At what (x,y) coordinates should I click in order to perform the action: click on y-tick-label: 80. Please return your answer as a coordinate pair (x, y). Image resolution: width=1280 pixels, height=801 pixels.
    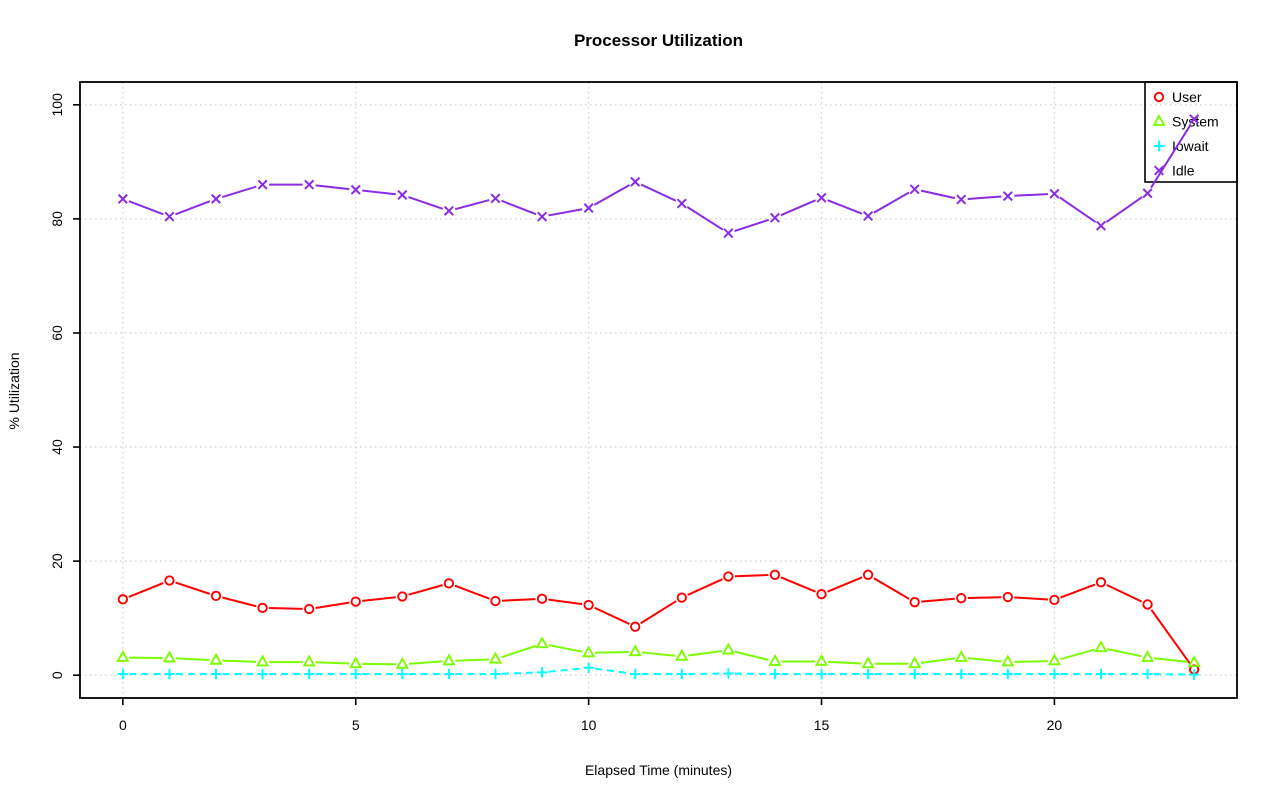
    Looking at the image, I should click on (57, 219).